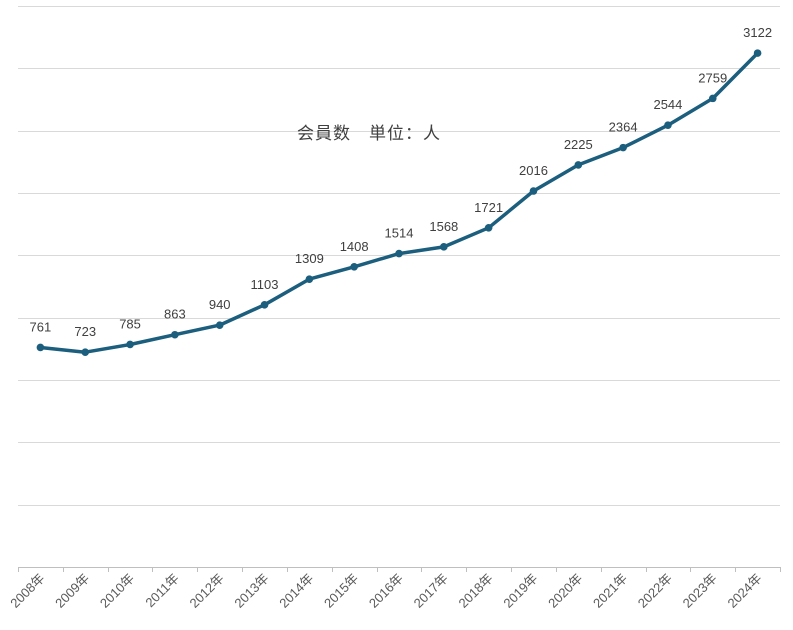 This screenshot has width=793, height=630. What do you see at coordinates (520, 591) in the screenshot?
I see `x-tick-label: 2019年` at bounding box center [520, 591].